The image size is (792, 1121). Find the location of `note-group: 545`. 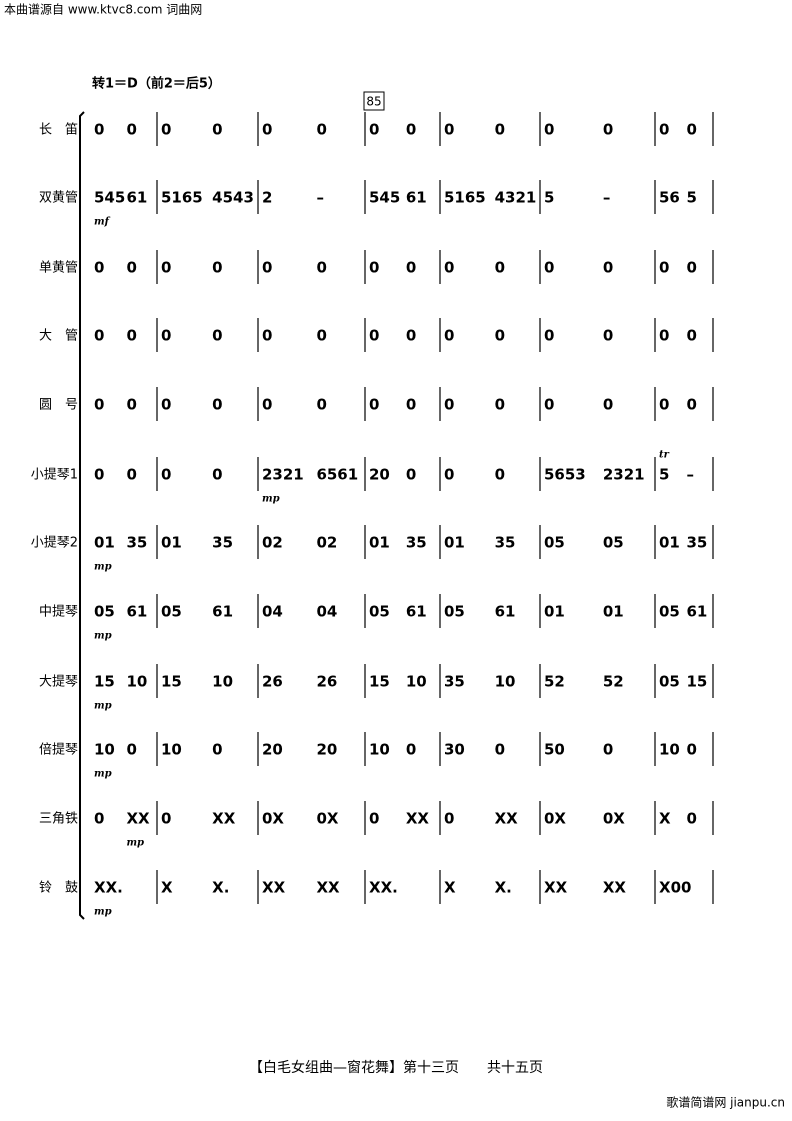

note-group: 545 is located at coordinates (109, 198).